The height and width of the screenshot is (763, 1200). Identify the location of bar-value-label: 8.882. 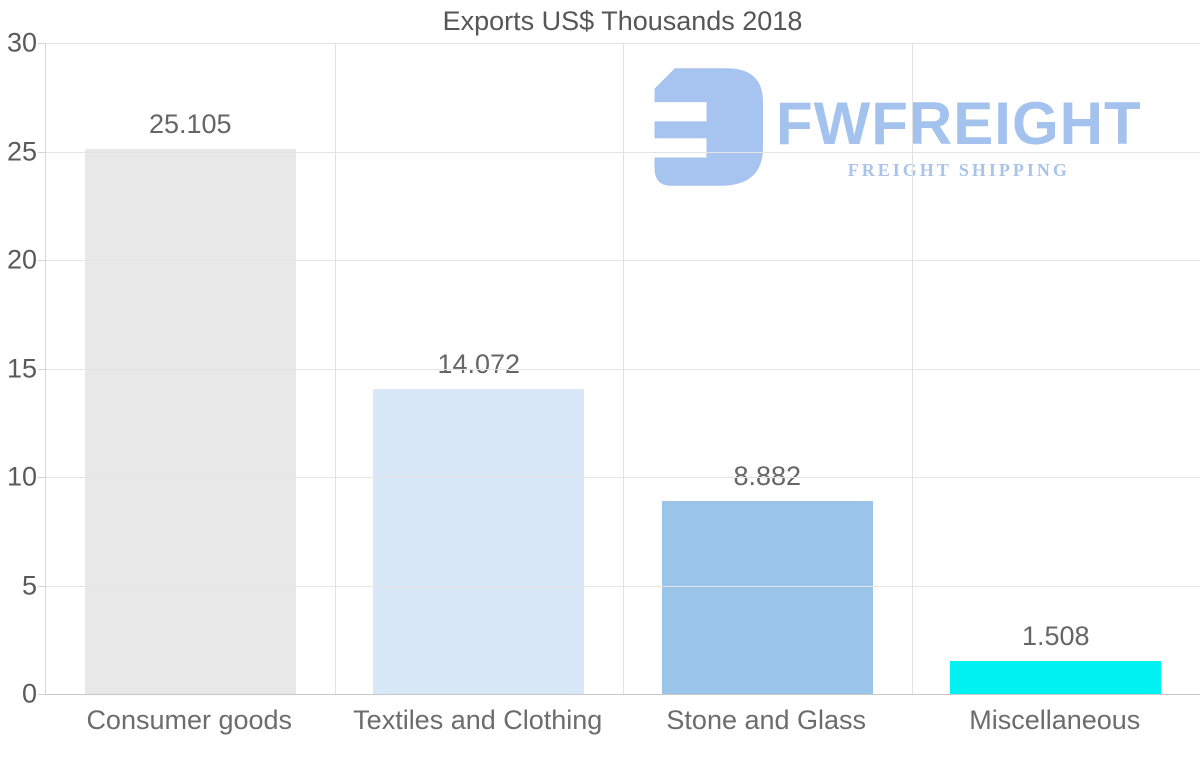
(767, 476).